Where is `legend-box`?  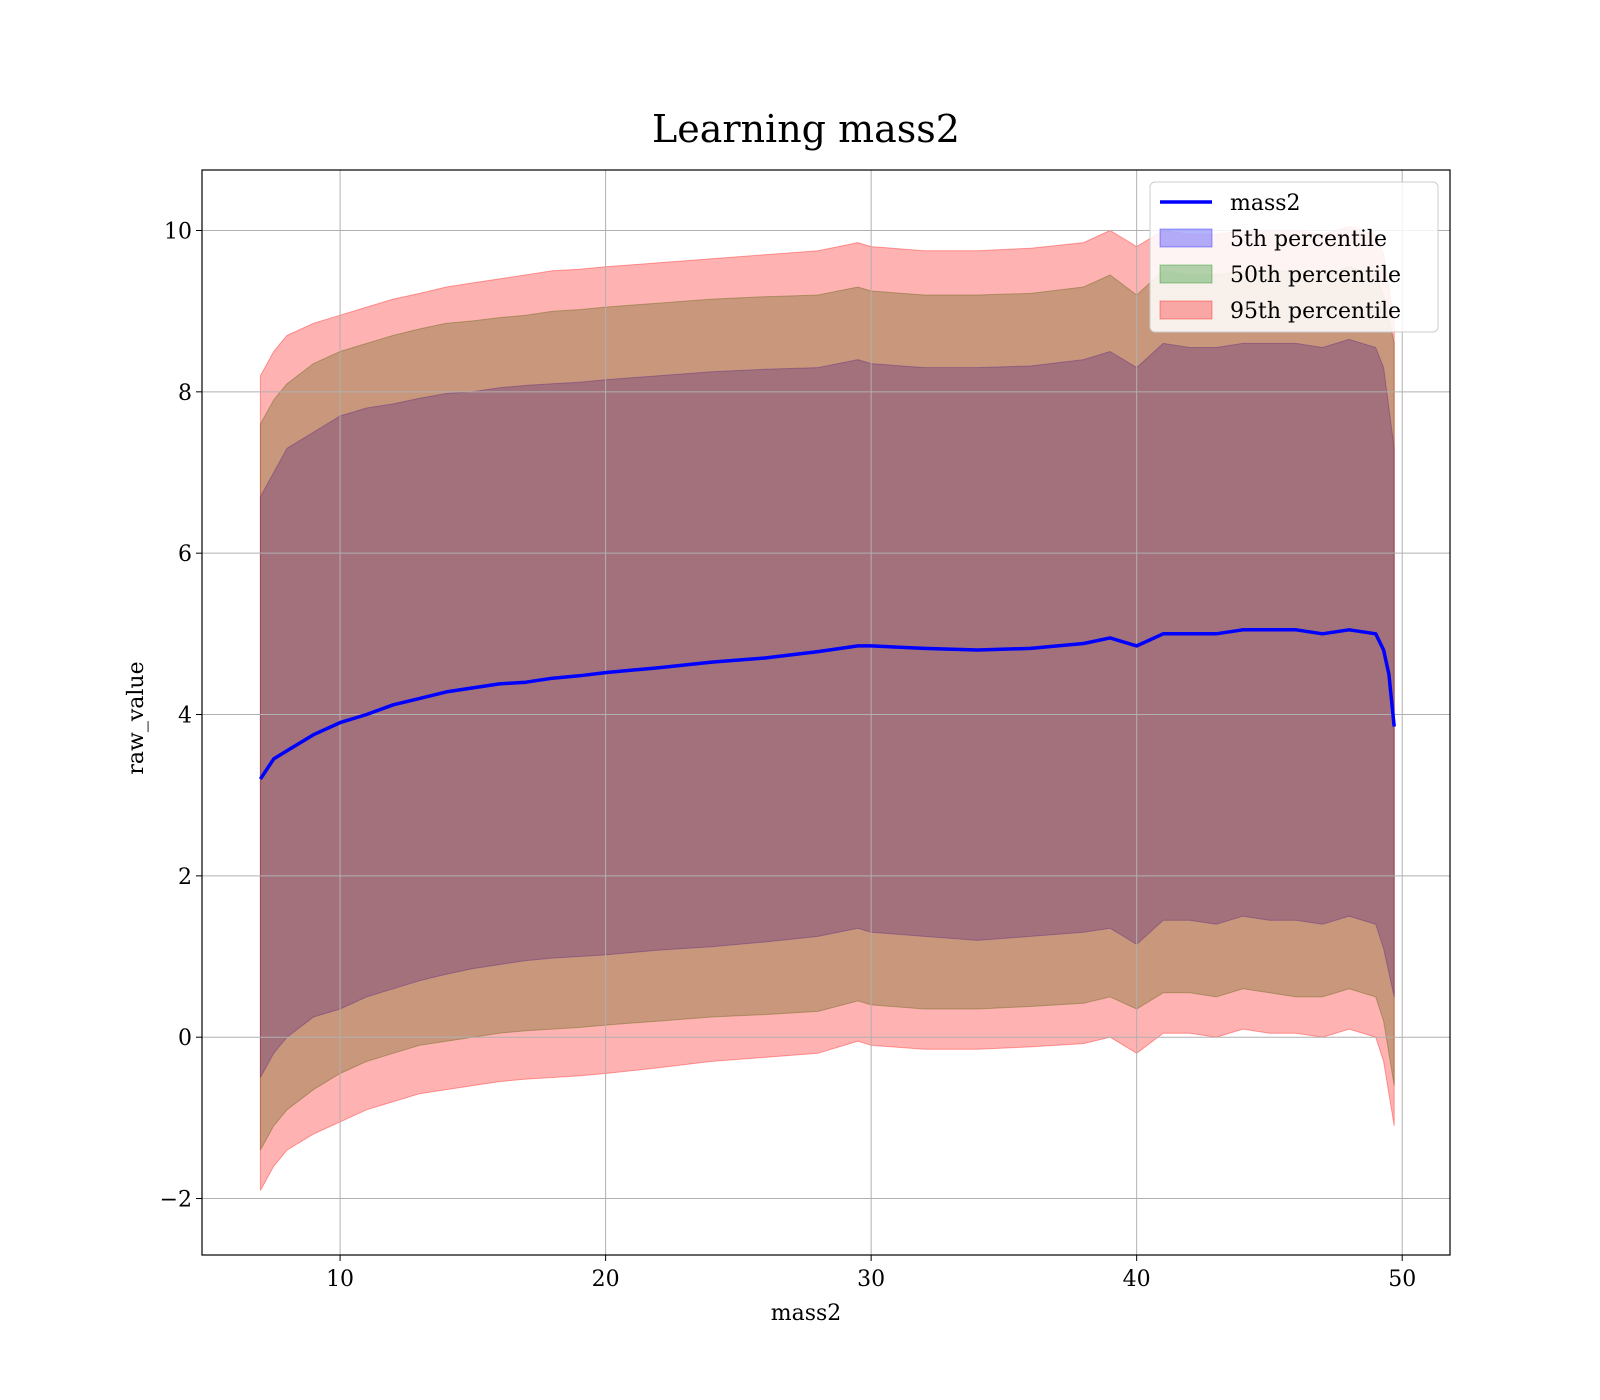
legend-box is located at coordinates (1294, 257).